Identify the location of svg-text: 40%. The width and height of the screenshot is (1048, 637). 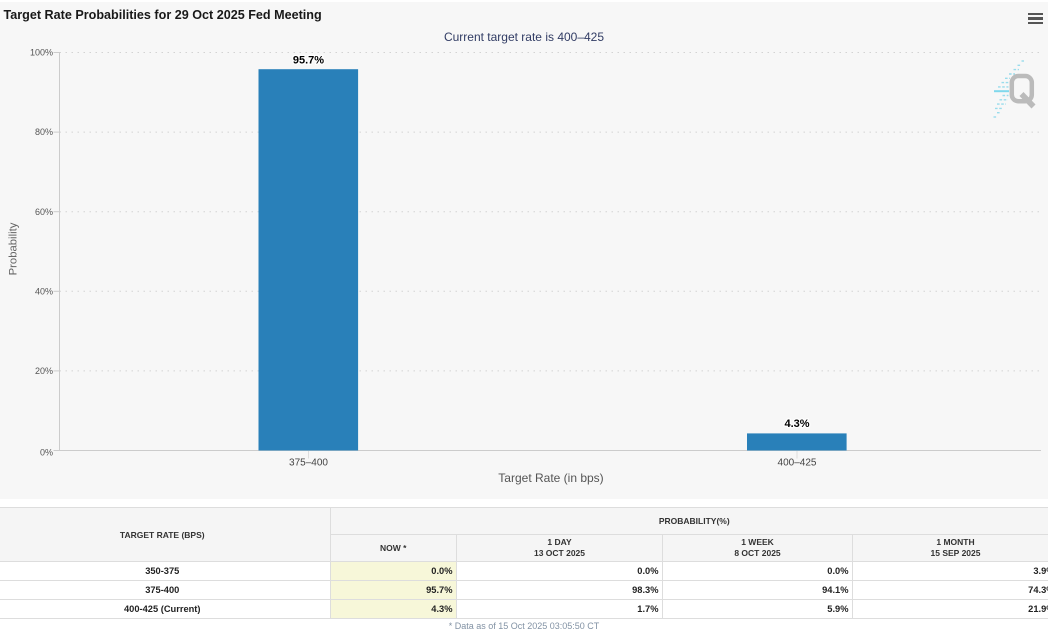
(44, 291).